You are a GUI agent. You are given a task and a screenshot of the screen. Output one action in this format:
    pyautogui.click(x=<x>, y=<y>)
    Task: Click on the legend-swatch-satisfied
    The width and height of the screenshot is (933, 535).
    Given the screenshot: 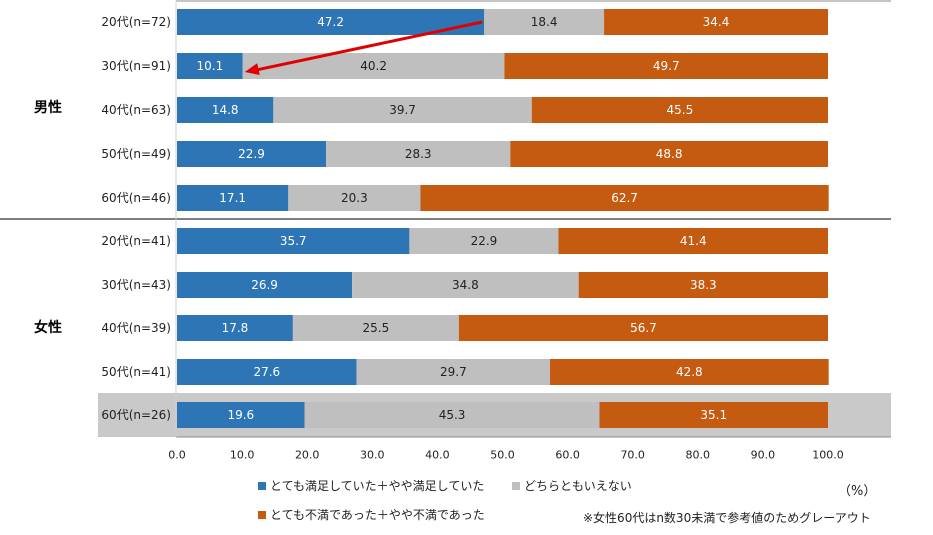 What is the action you would take?
    pyautogui.click(x=262, y=485)
    